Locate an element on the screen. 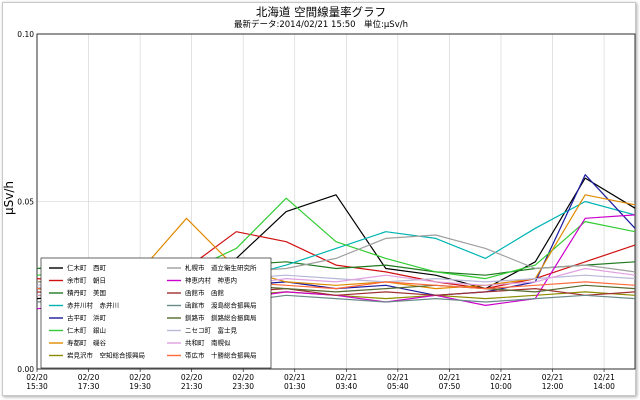 This screenshot has width=640, height=400. x-tick-time: 15:30 is located at coordinates (37, 386).